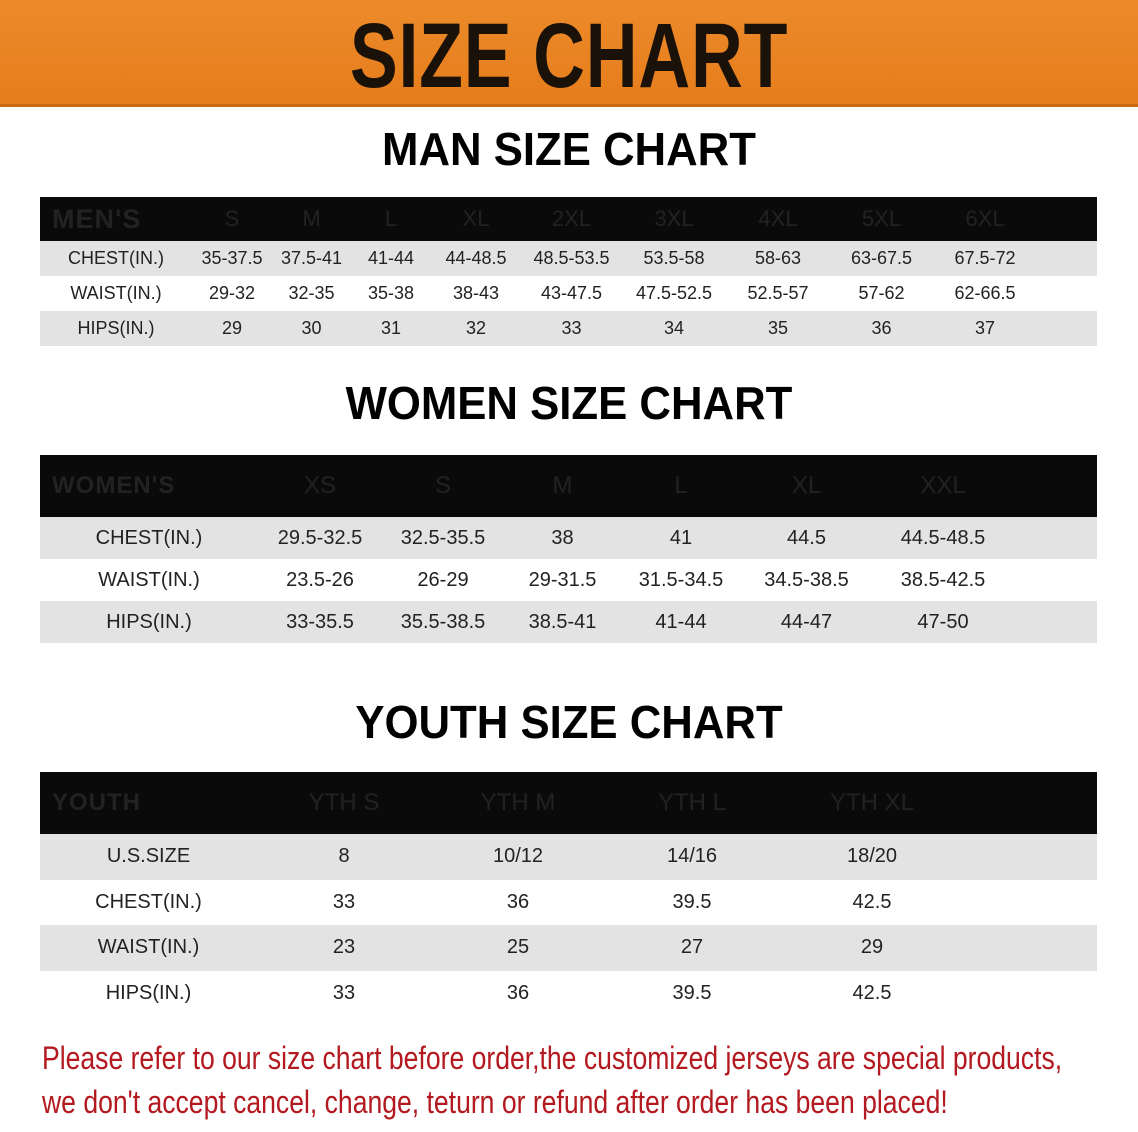 The height and width of the screenshot is (1132, 1138). I want to click on table-cell: 52.5-57, so click(778, 293).